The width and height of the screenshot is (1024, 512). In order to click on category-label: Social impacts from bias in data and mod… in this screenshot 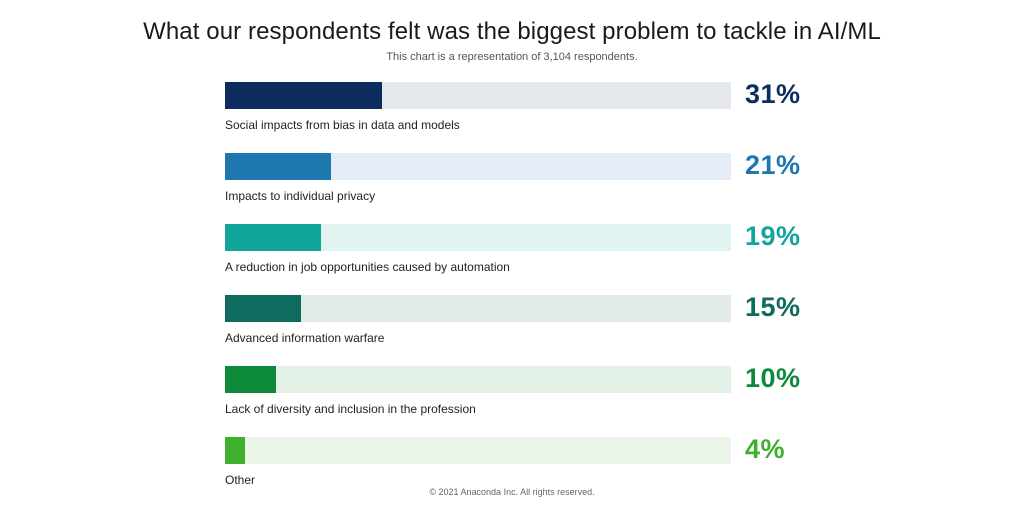, I will do `click(342, 125)`.